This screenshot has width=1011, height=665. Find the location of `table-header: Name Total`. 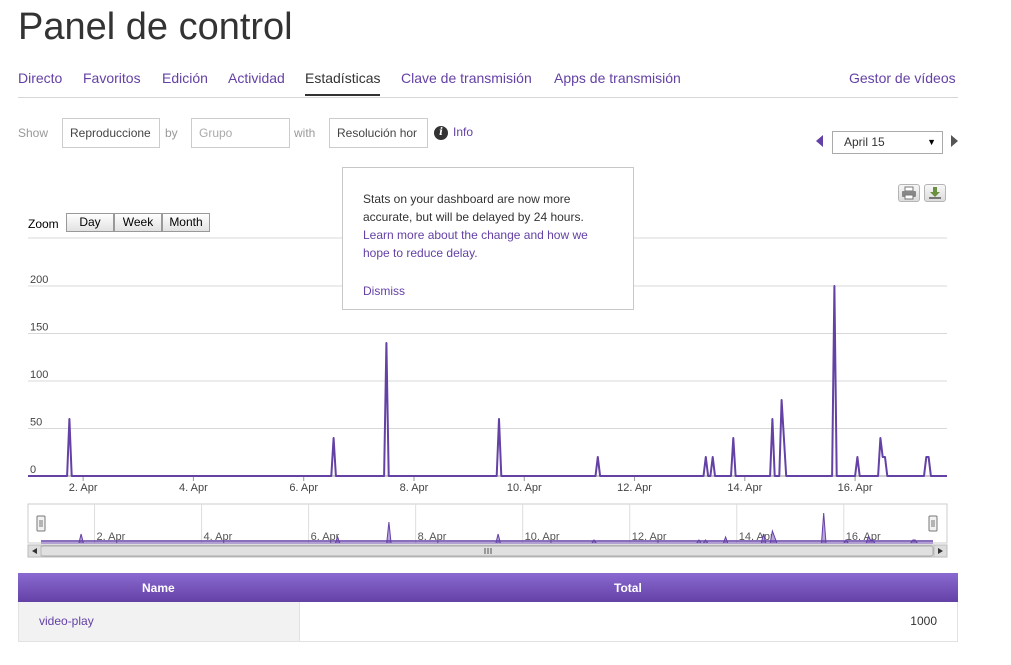

table-header: Name Total is located at coordinates (488, 587).